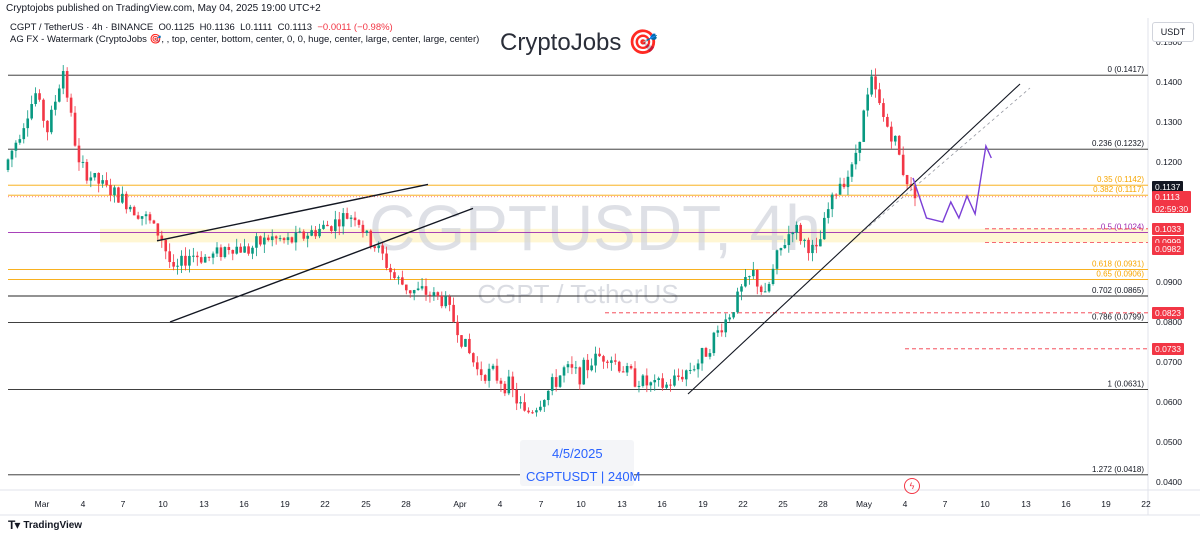  What do you see at coordinates (1169, 402) in the screenshot?
I see `y-tick-label: 0.0600` at bounding box center [1169, 402].